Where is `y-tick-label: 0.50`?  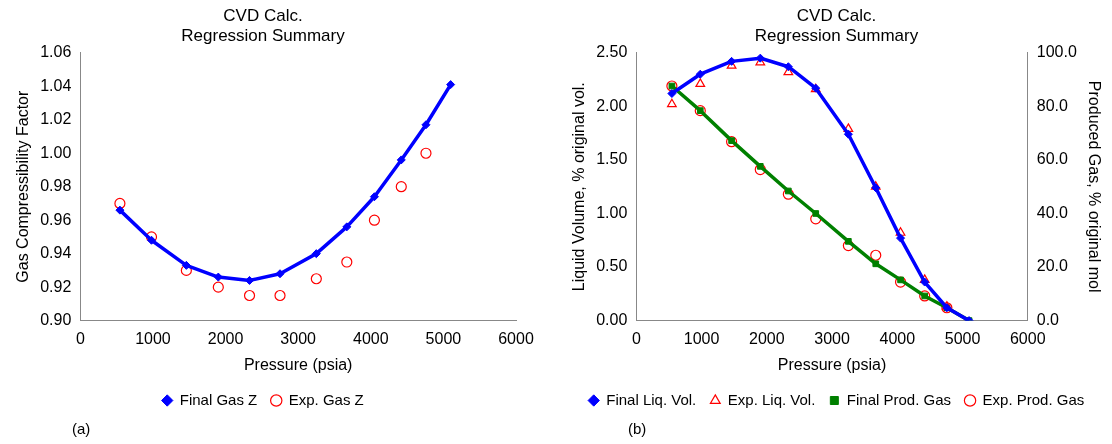
y-tick-label: 0.50 is located at coordinates (612, 266).